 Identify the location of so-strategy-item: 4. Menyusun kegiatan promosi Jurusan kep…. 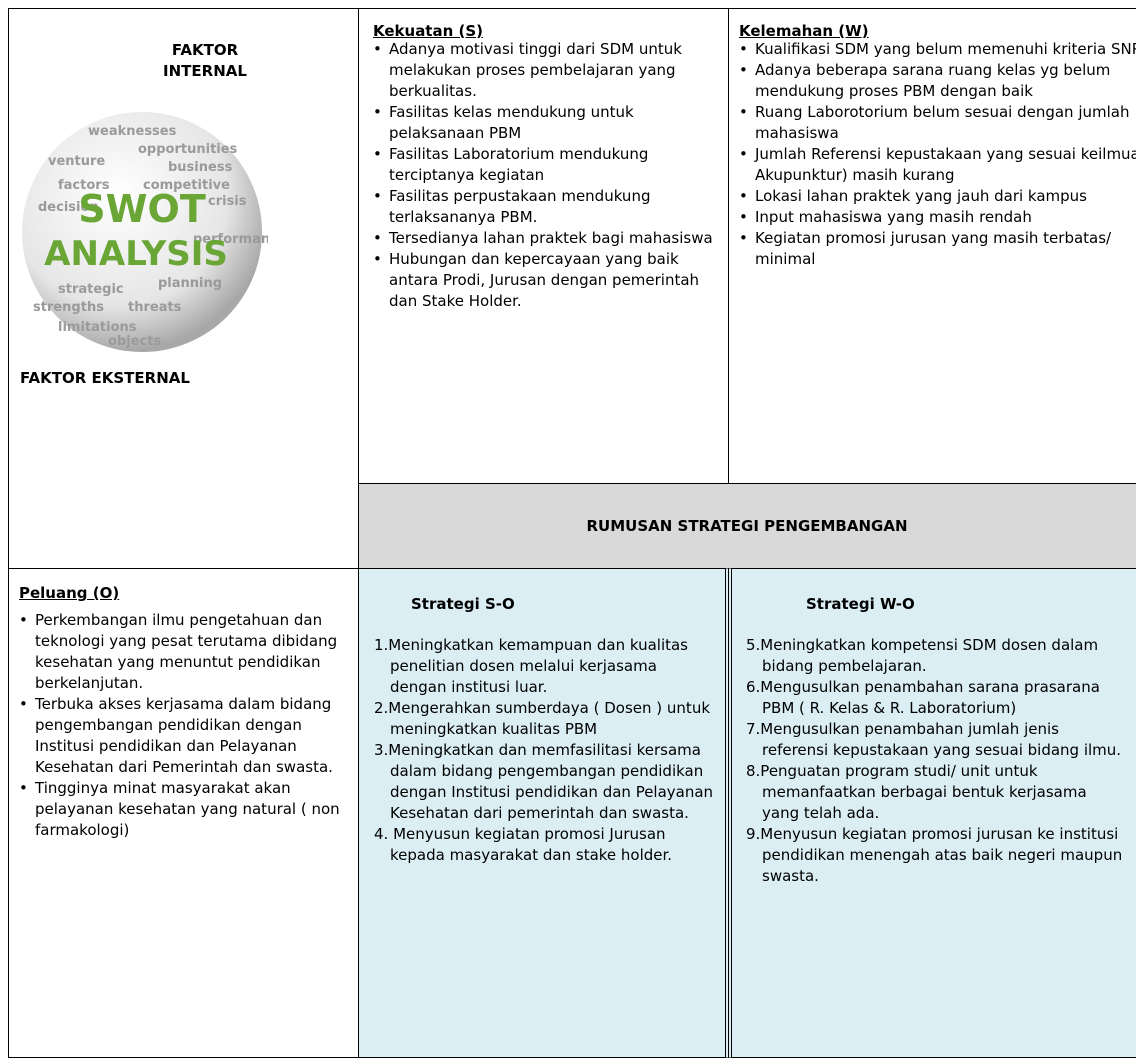
(523, 844).